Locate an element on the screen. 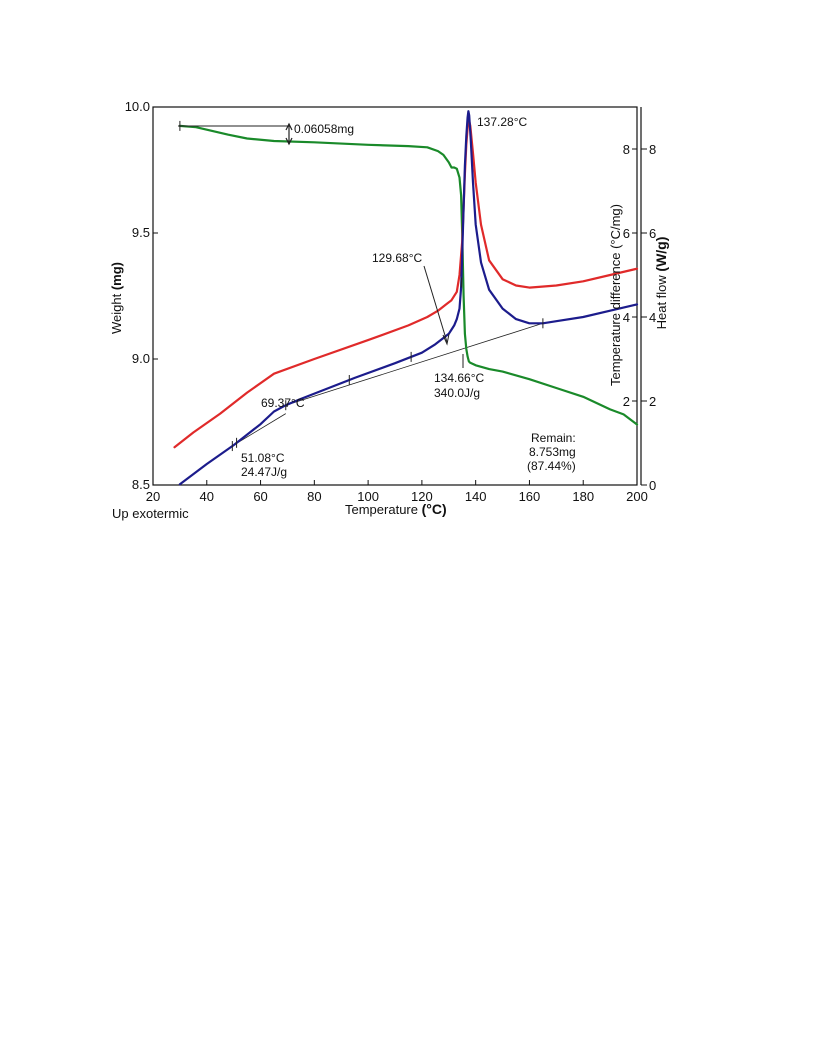 This screenshot has width=816, height=1056. transition2-temp-label: 51.08°C is located at coordinates (263, 458).